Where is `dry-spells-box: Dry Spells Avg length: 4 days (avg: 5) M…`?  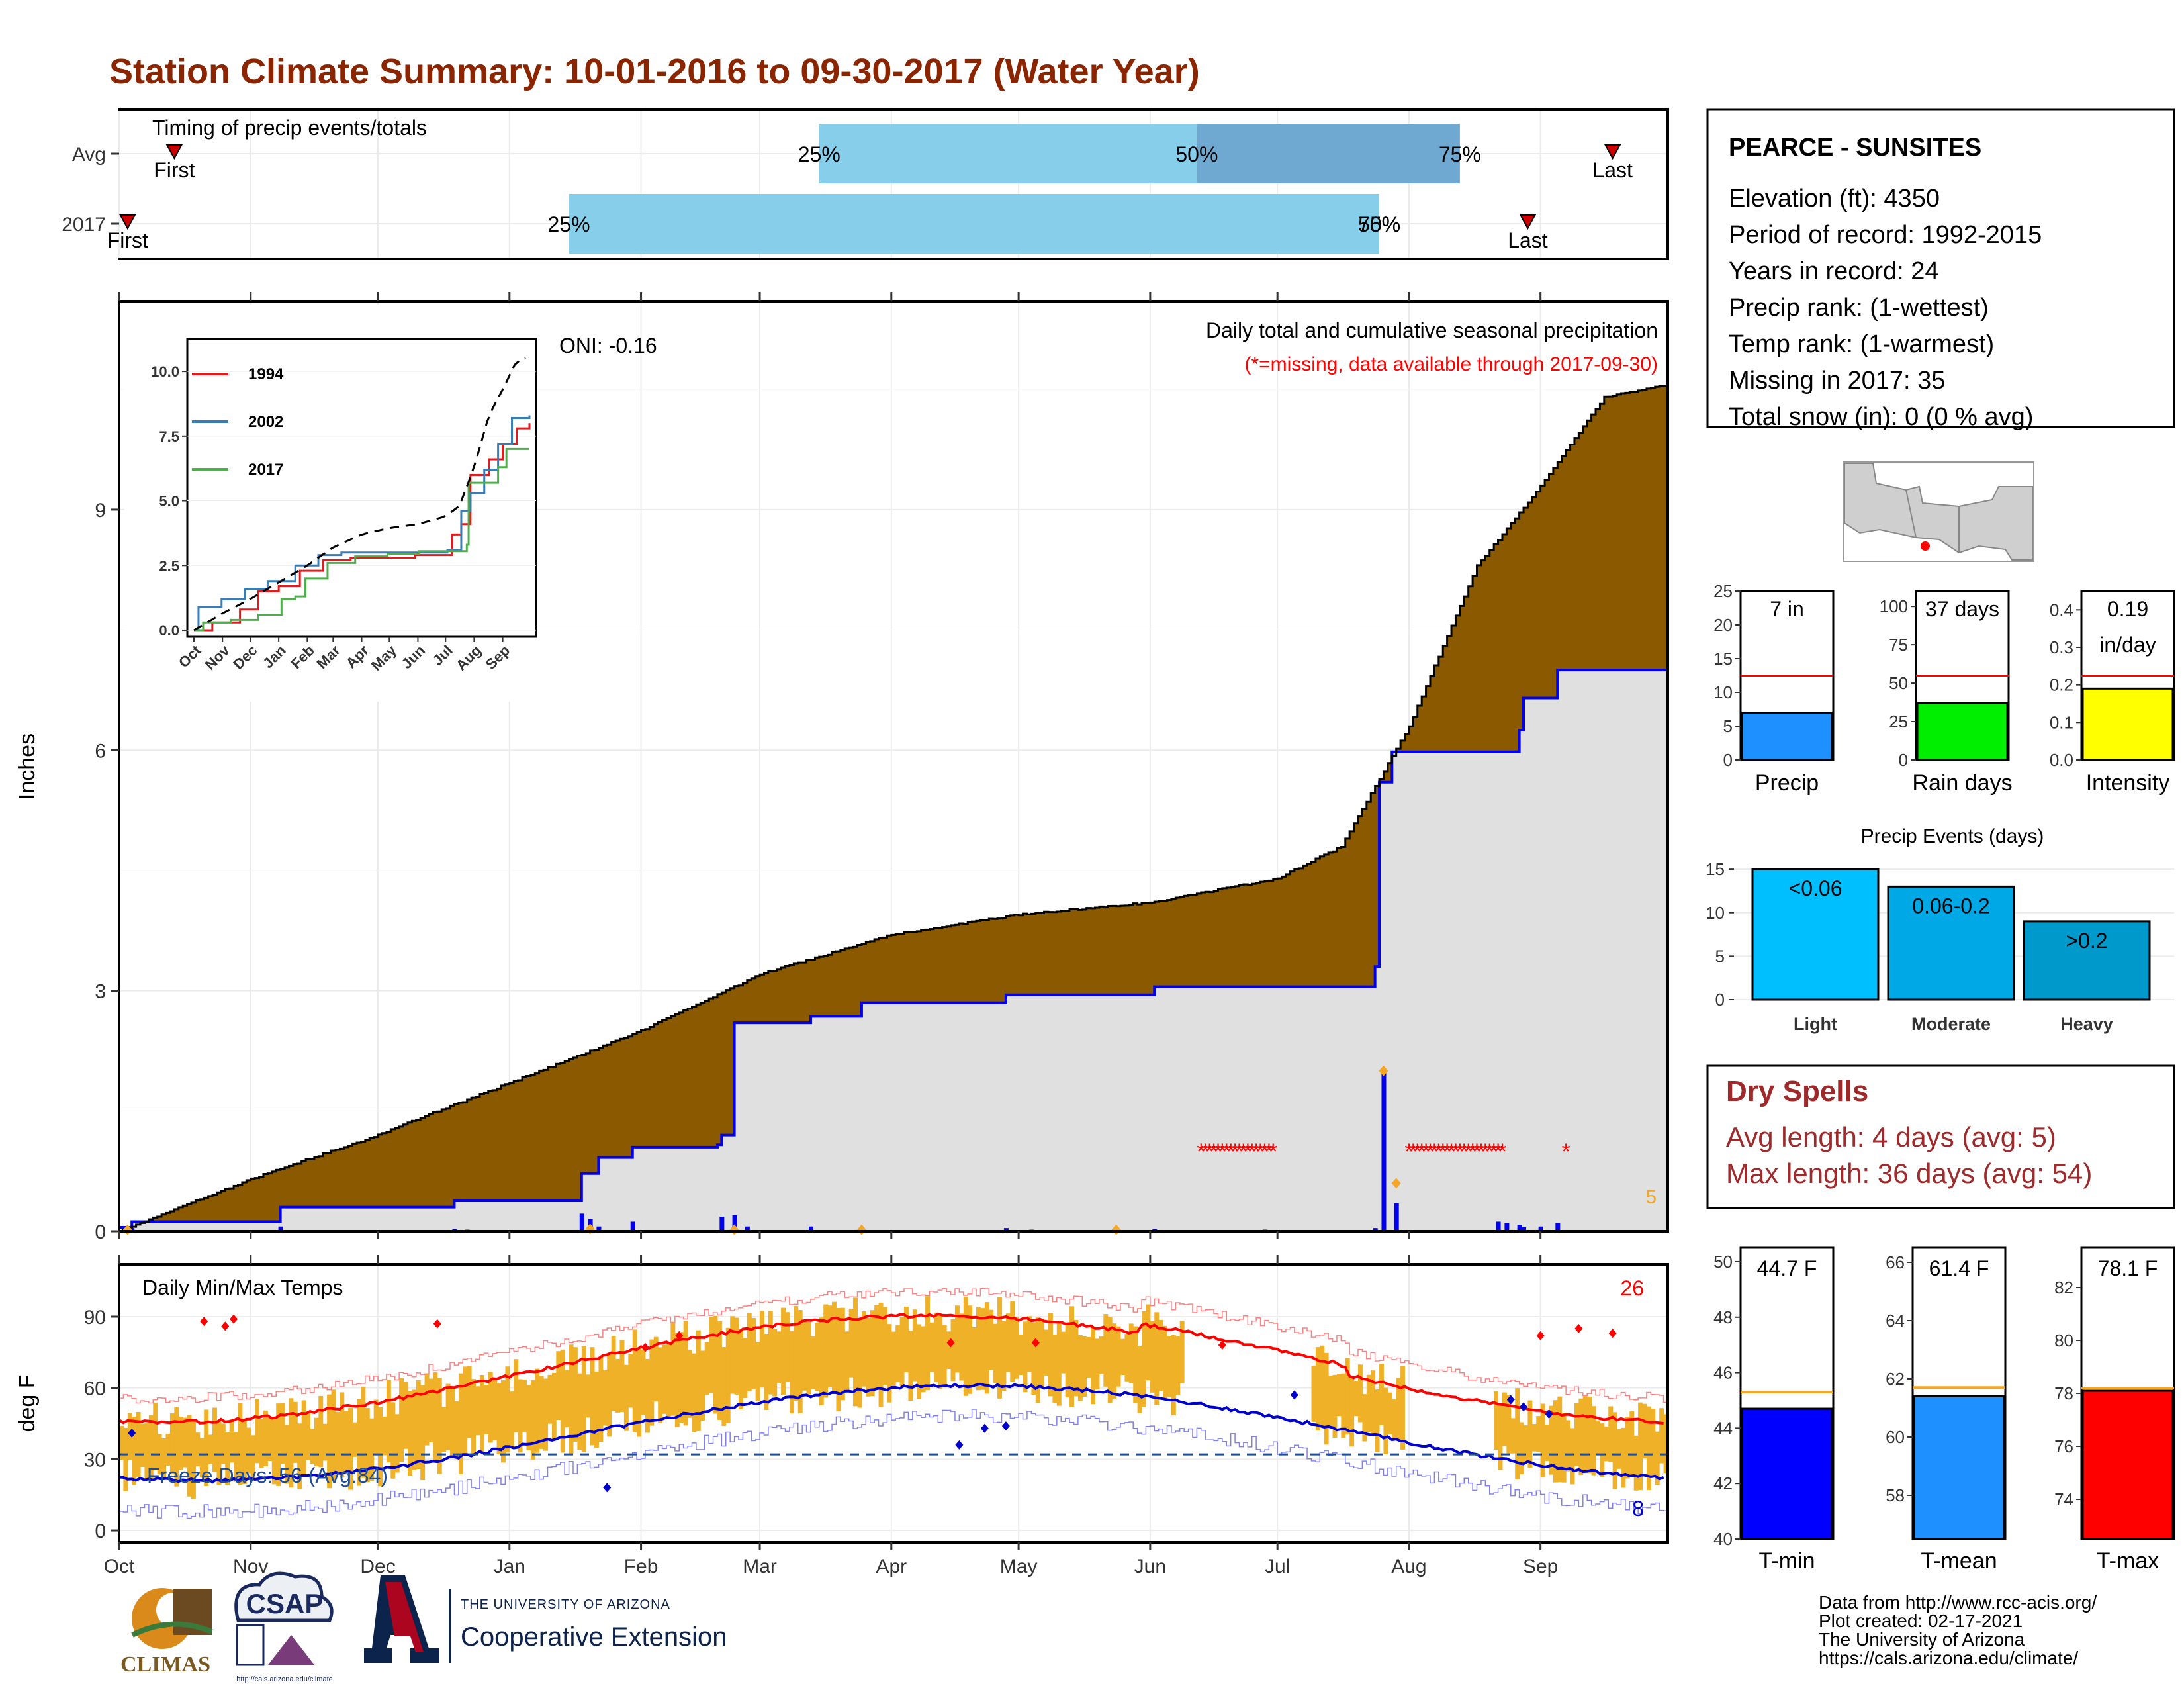 dry-spells-box: Dry Spells Avg length: 4 days (avg: 5) M… is located at coordinates (1940, 1136).